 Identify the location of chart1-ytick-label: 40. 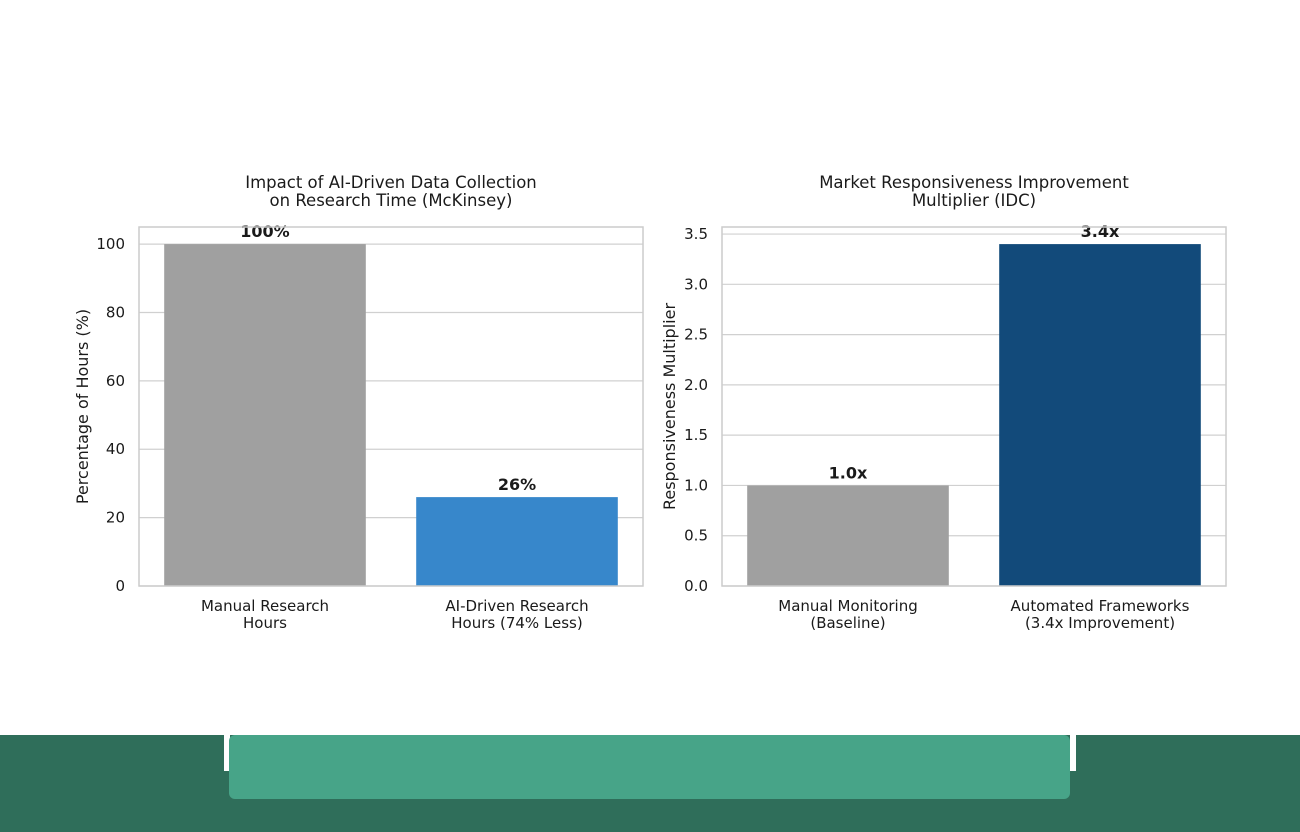
(115, 449).